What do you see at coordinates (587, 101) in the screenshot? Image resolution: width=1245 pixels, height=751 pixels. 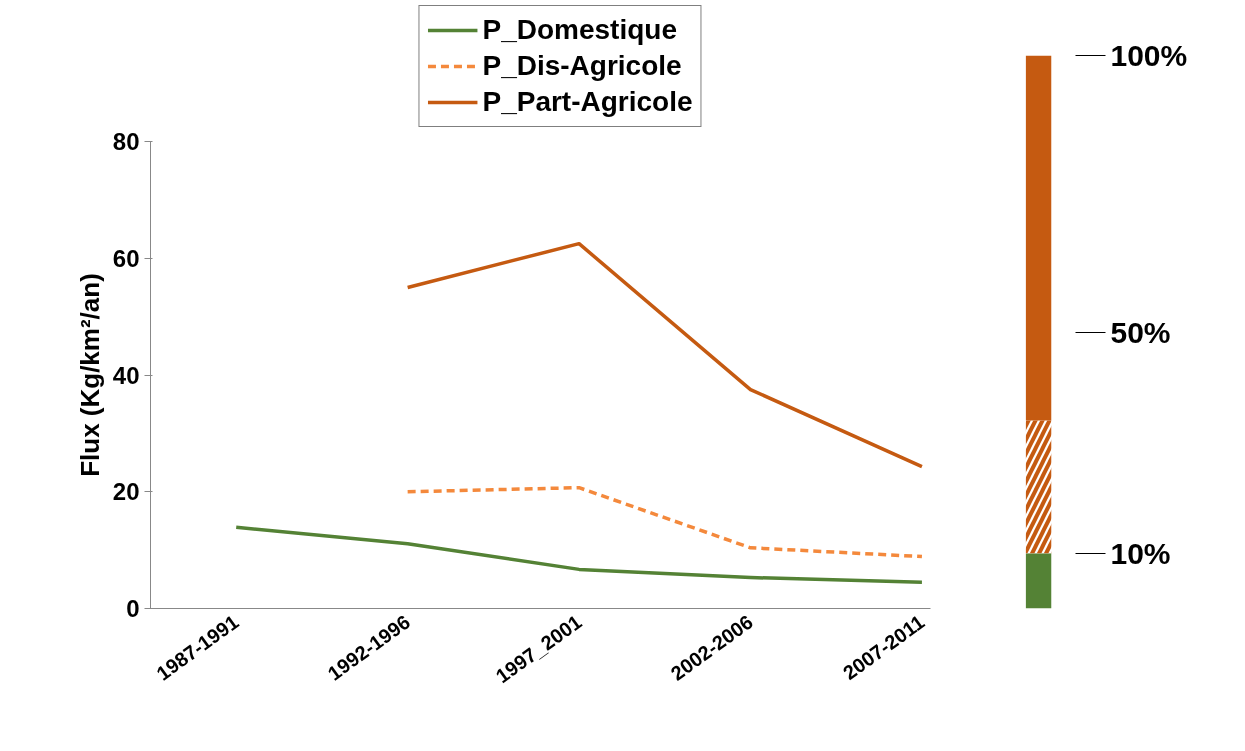 I see `legend-label: P_Part-Agricole` at bounding box center [587, 101].